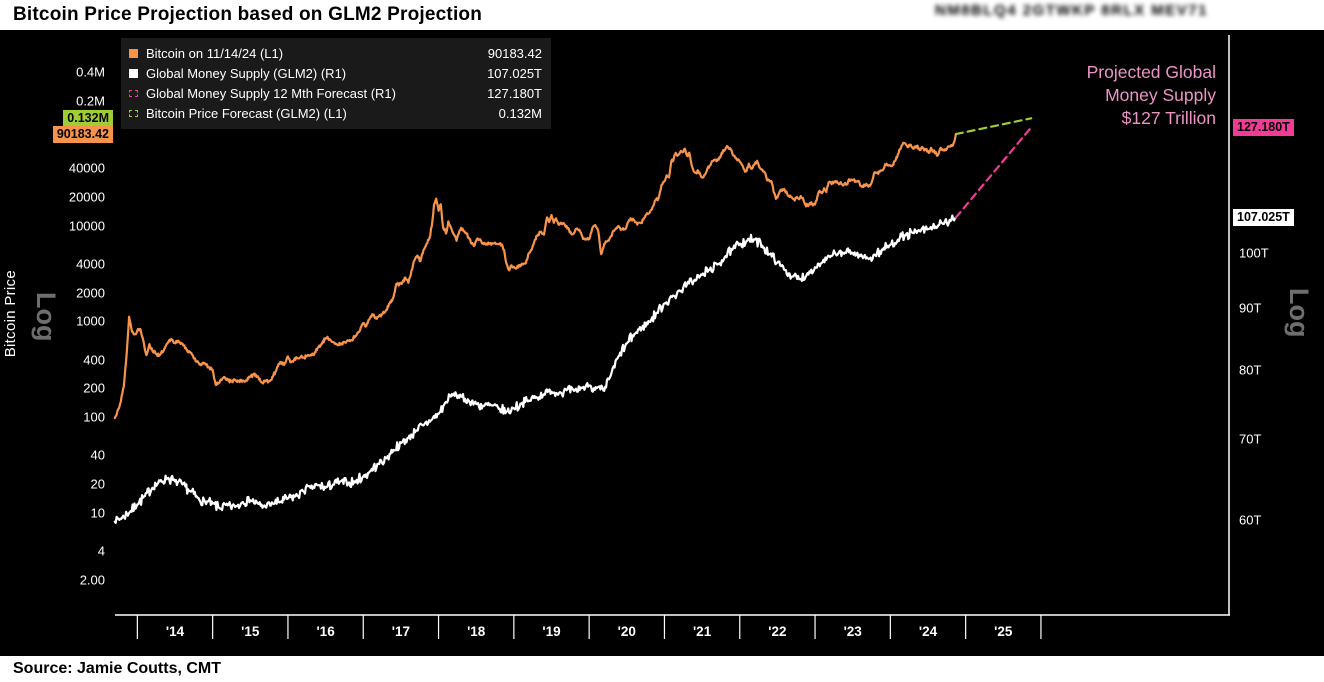 The image size is (1324, 682). What do you see at coordinates (10, 314) in the screenshot?
I see `left-axis-title: Bitcoin Price` at bounding box center [10, 314].